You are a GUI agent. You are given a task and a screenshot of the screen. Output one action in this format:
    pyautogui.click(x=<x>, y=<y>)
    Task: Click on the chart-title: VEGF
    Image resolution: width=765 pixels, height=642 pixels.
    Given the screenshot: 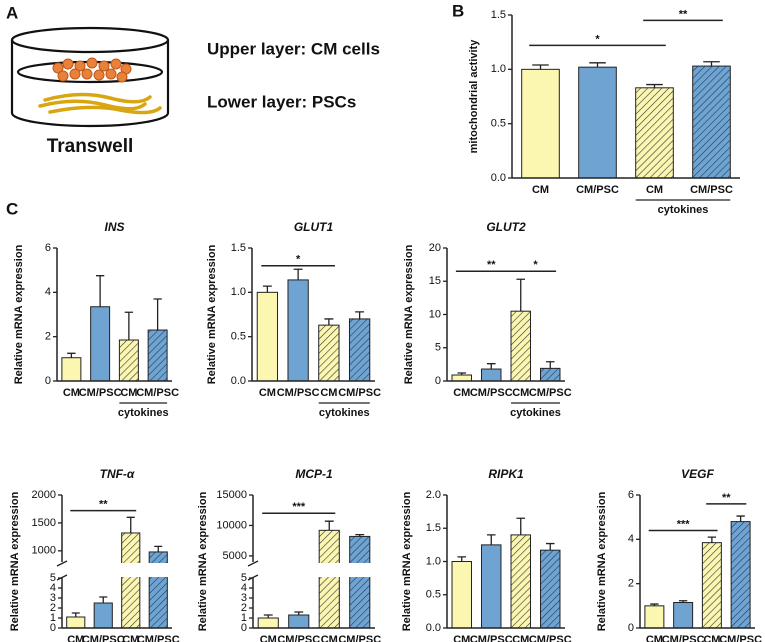 What is the action you would take?
    pyautogui.click(x=697, y=474)
    